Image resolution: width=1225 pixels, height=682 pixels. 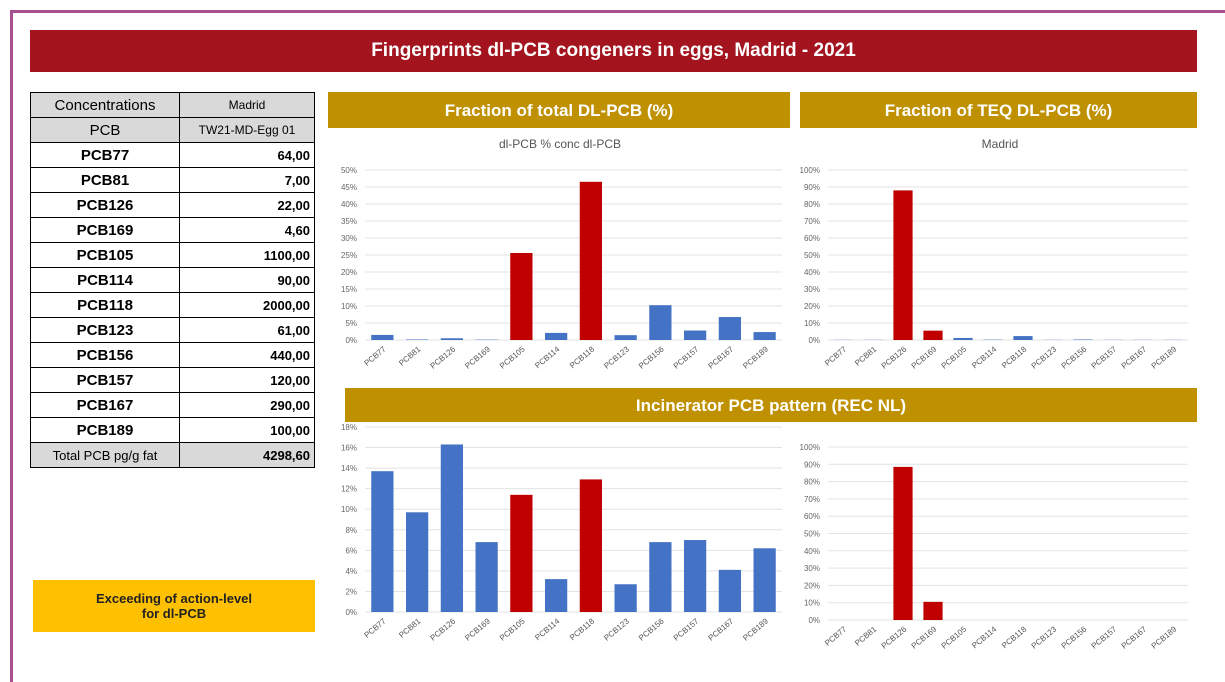 I want to click on y-tick-label: 100%, so click(x=810, y=447).